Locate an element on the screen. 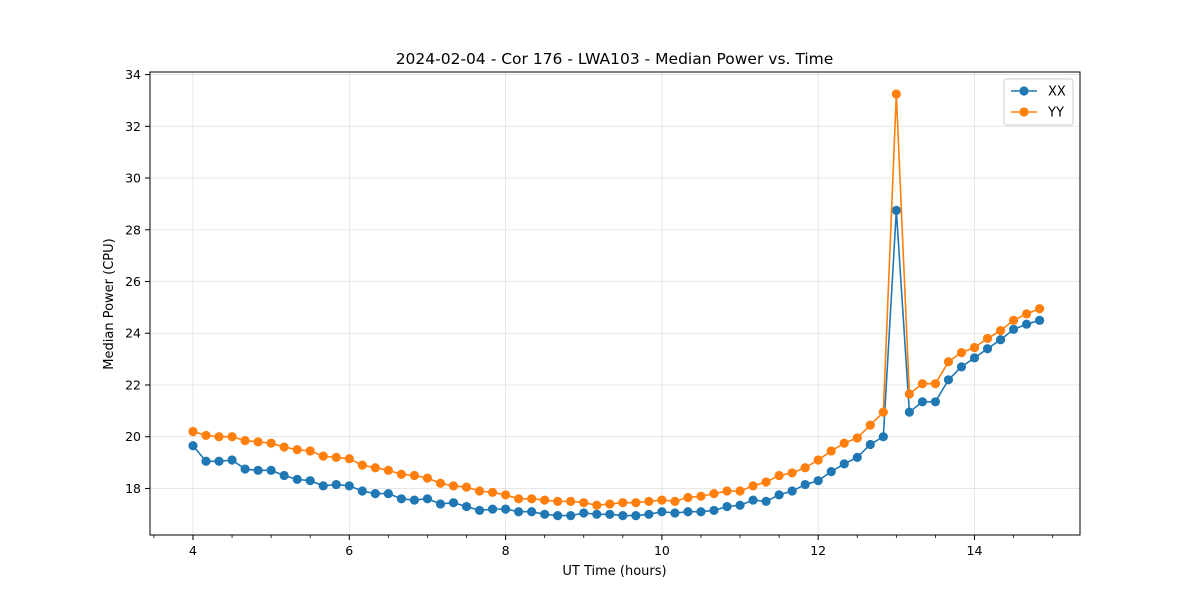 The image size is (1200, 600). x-tick-label: 4 is located at coordinates (193, 550).